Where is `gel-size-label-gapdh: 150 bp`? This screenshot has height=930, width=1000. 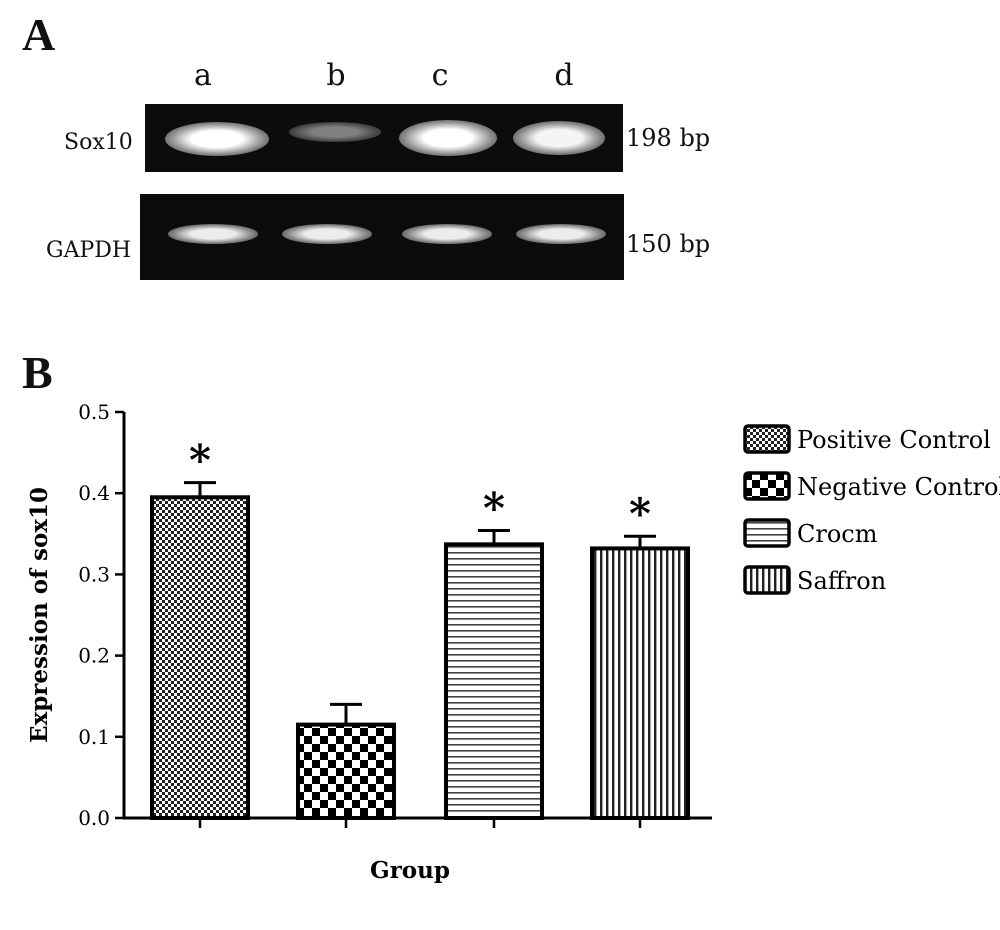
gel-size-label-gapdh: 150 bp is located at coordinates (668, 244).